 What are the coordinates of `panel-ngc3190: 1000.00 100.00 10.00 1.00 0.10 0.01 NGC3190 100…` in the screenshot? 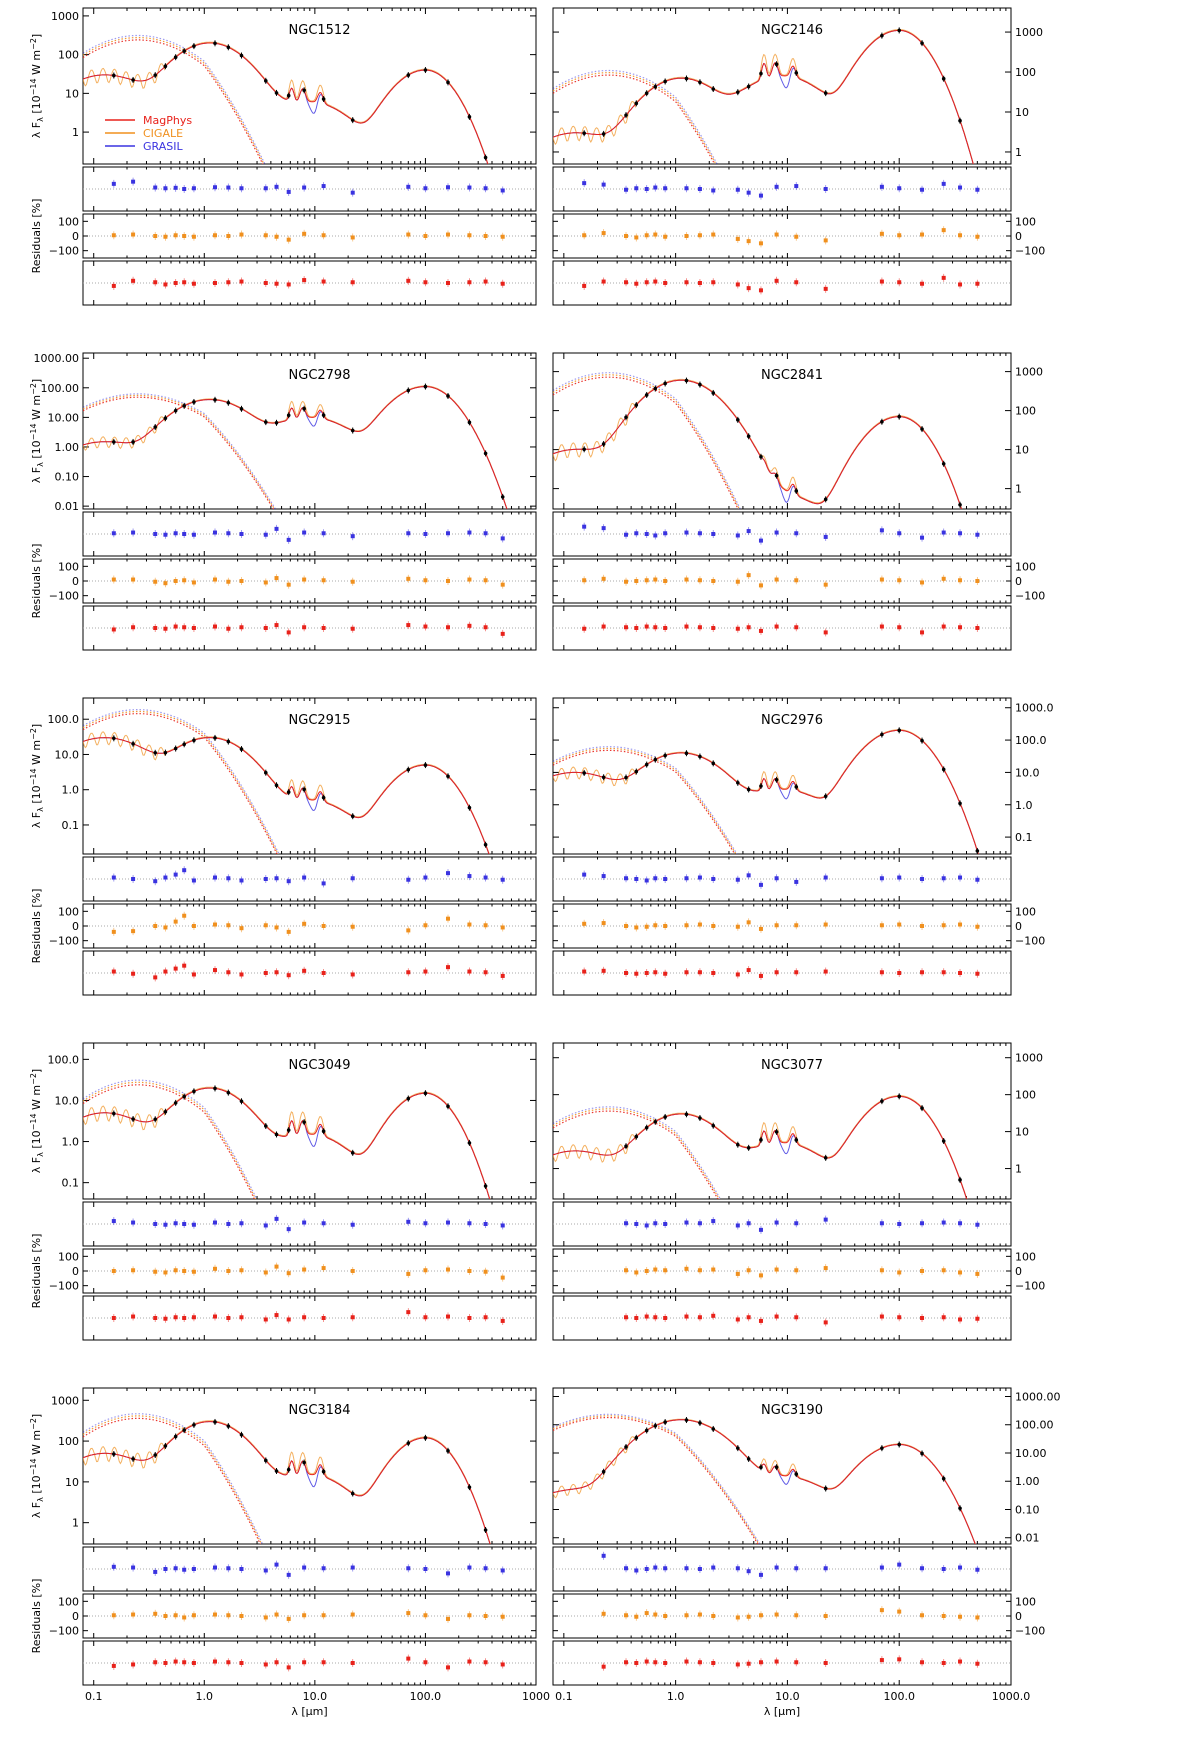 It's located at (806, 1552).